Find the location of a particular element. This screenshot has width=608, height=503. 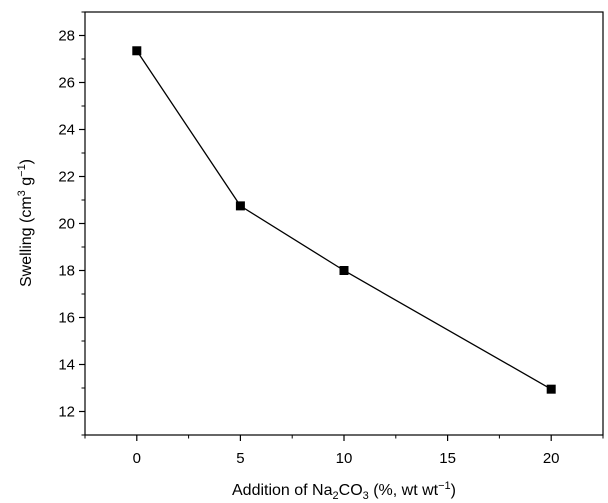

y-tick-label: 28 is located at coordinates (66, 36).